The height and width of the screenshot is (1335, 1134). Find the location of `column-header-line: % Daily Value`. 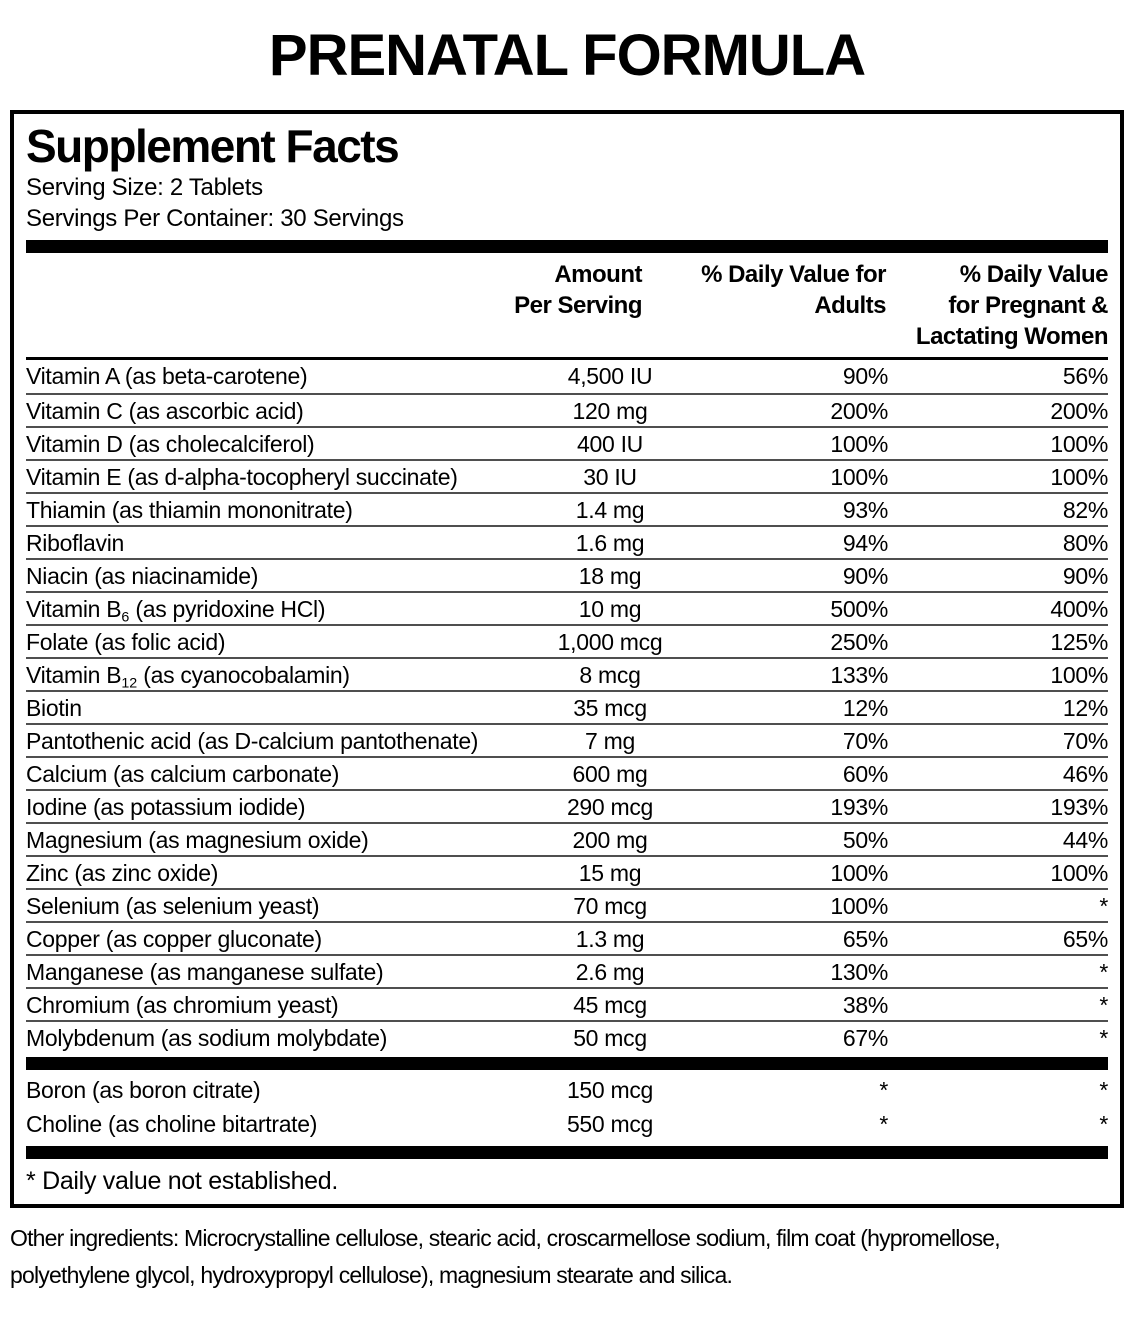

column-header-line: % Daily Value is located at coordinates (1034, 274).